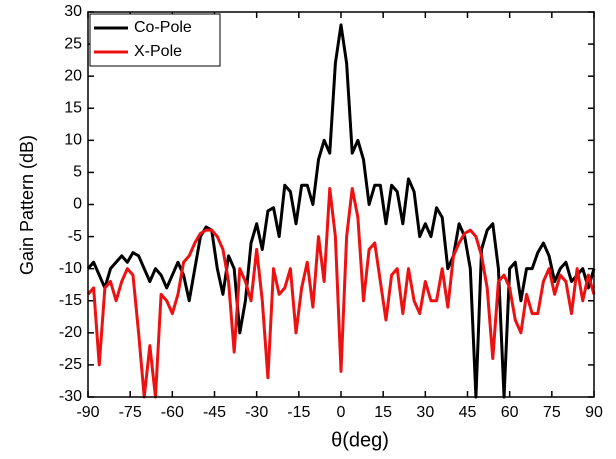 Image resolution: width=616 pixels, height=459 pixels. What do you see at coordinates (360, 440) in the screenshot?
I see `x-axis-label: θ(deg)` at bounding box center [360, 440].